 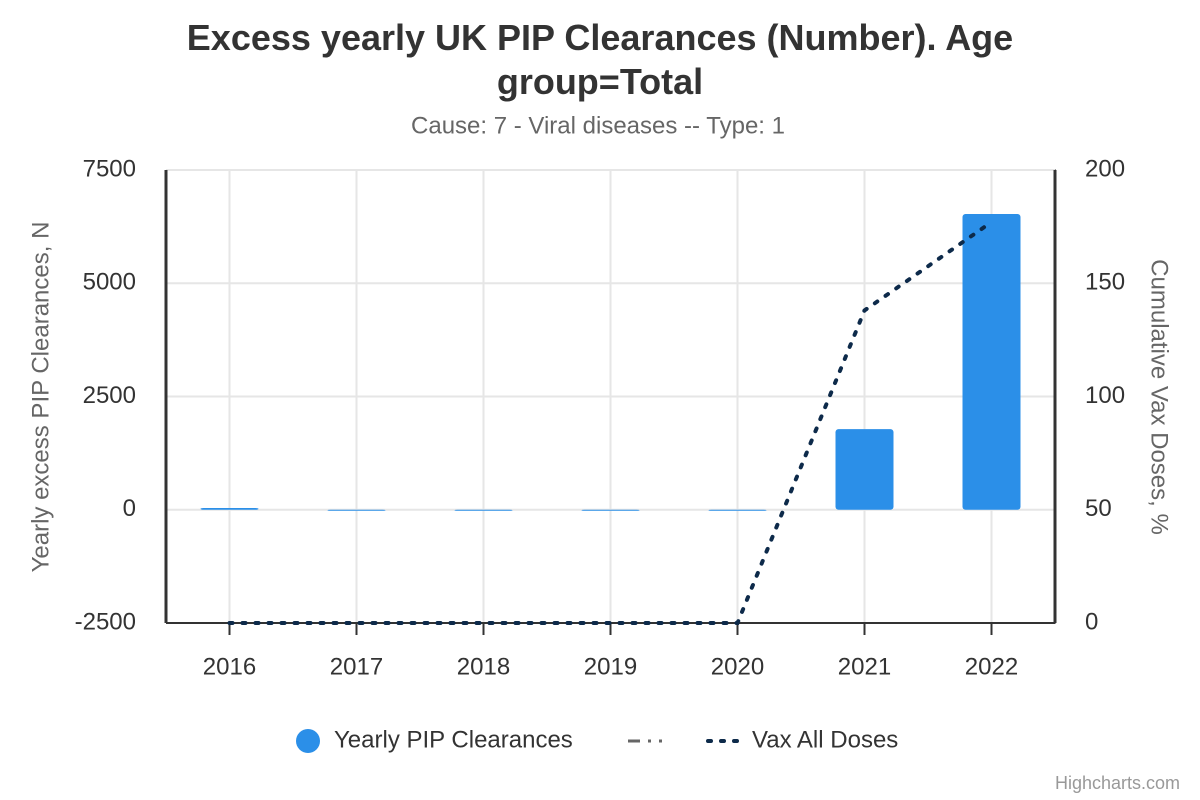 What do you see at coordinates (1105, 395) in the screenshot?
I see `y2-tick-label: 100` at bounding box center [1105, 395].